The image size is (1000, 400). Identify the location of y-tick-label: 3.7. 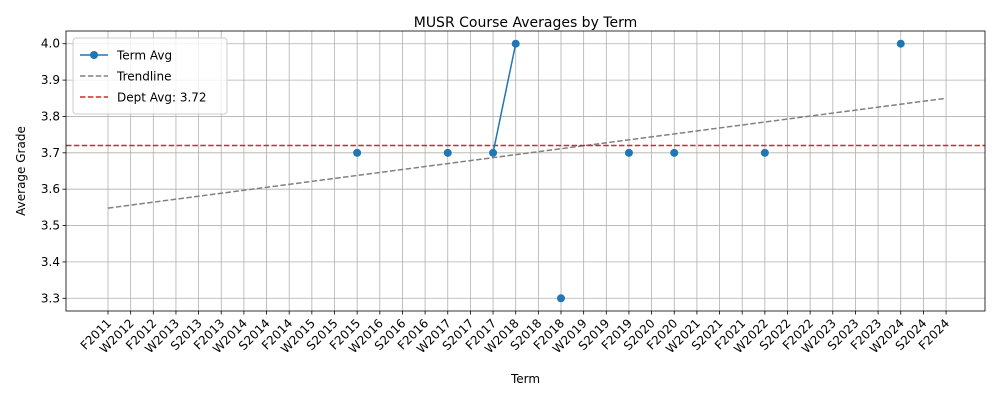
(50, 153).